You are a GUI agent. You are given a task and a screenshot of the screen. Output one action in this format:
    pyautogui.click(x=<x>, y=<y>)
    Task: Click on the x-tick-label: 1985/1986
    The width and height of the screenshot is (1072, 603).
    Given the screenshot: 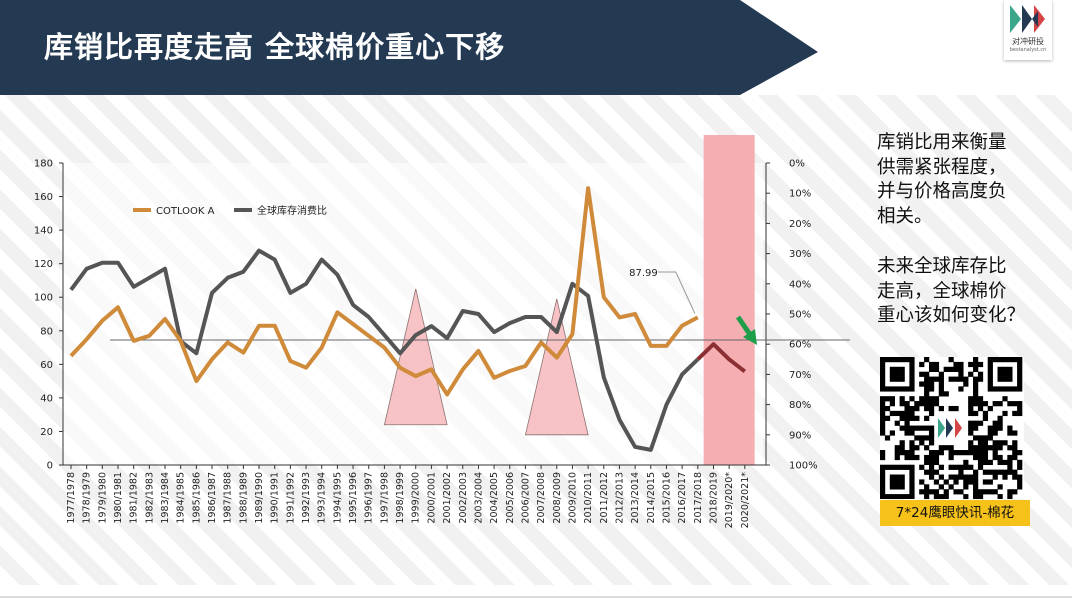 What is the action you would take?
    pyautogui.click(x=196, y=498)
    